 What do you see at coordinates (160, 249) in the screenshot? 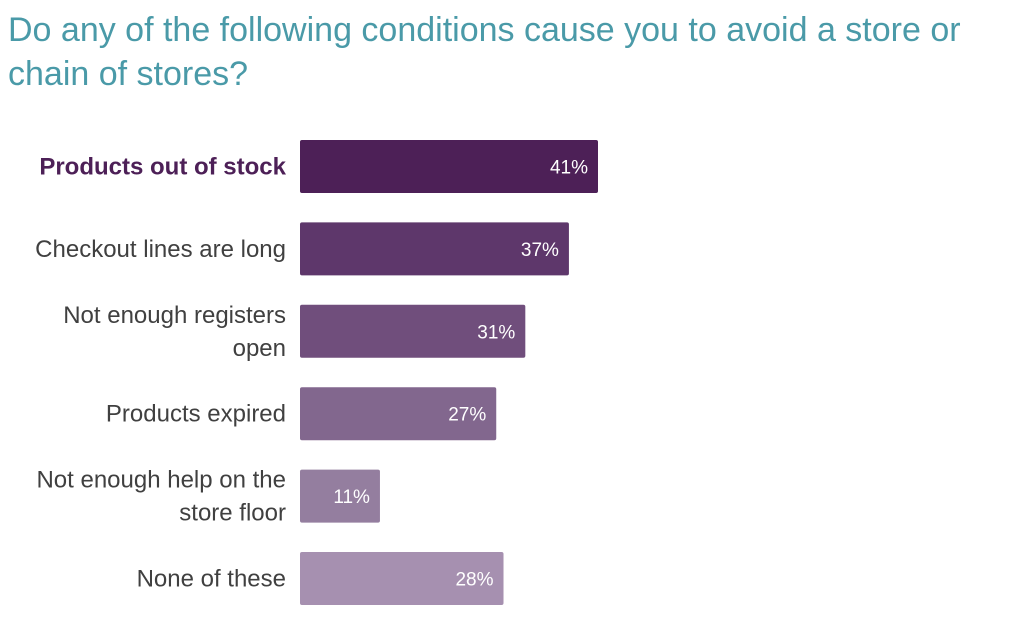
I see `category-label: Checkout lines are long` at bounding box center [160, 249].